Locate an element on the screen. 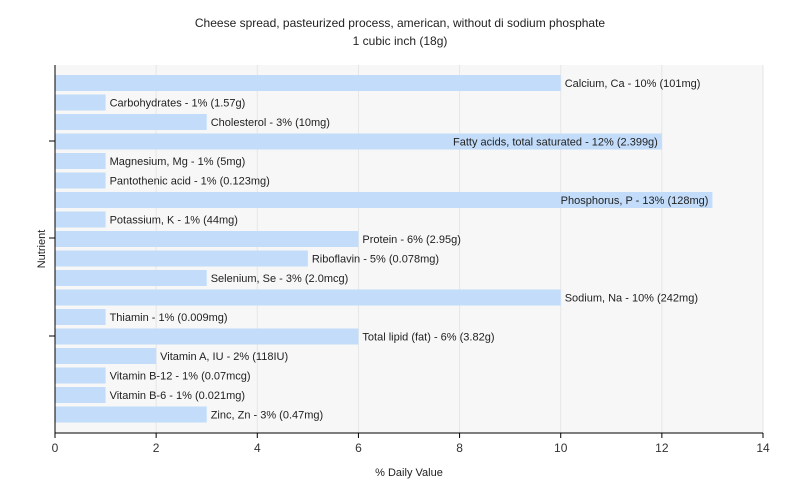 This screenshot has height=500, width=800. x-tick-label: 0 is located at coordinates (55, 448).